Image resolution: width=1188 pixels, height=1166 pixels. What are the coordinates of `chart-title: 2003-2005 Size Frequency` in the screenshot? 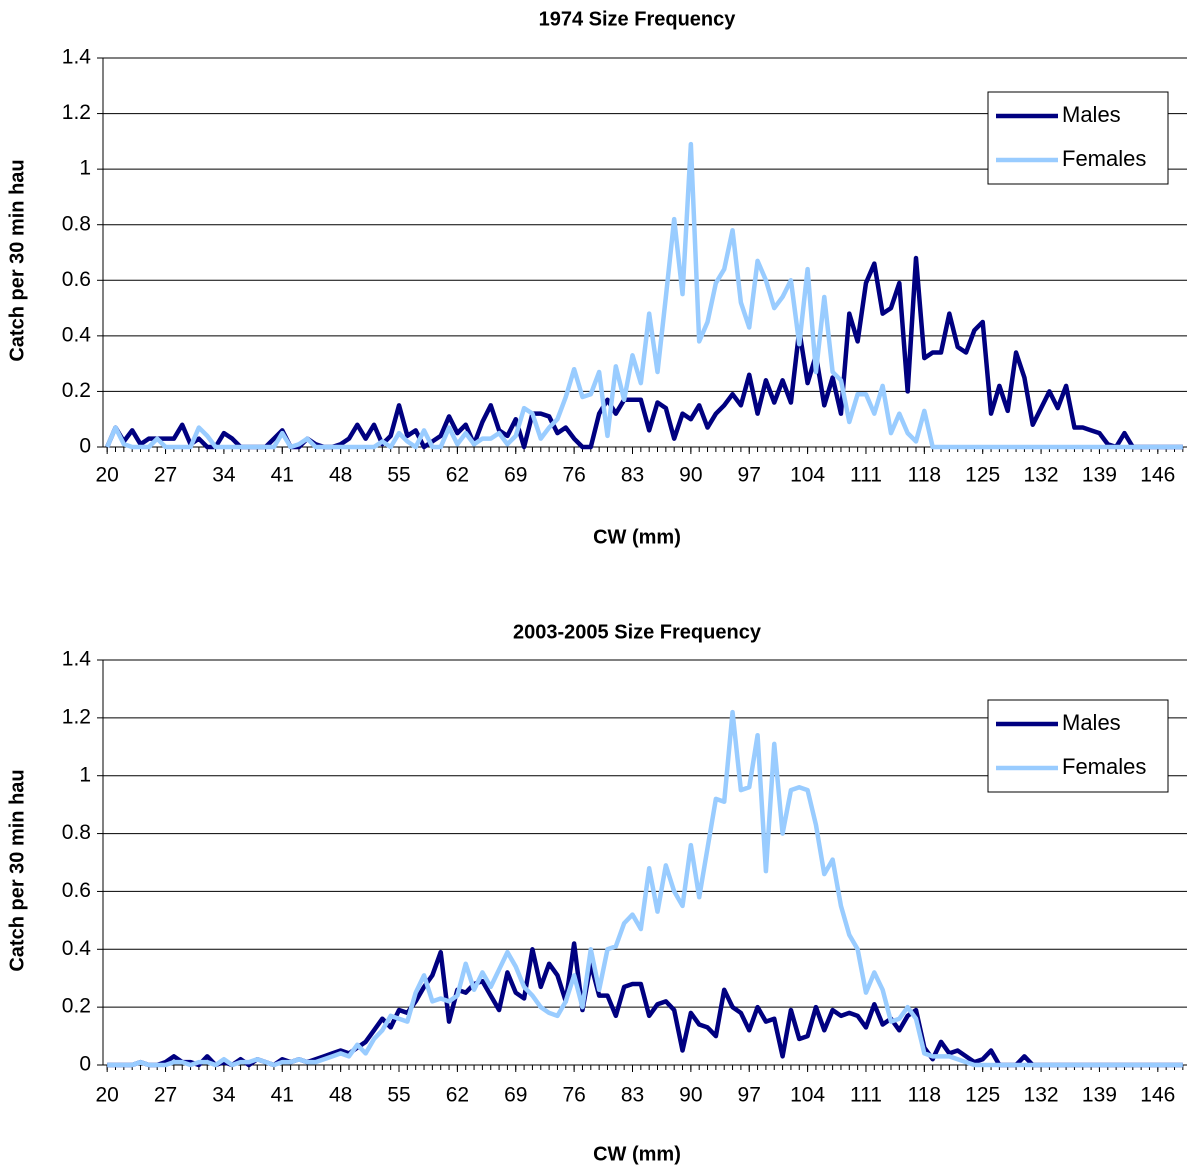 It's located at (637, 632).